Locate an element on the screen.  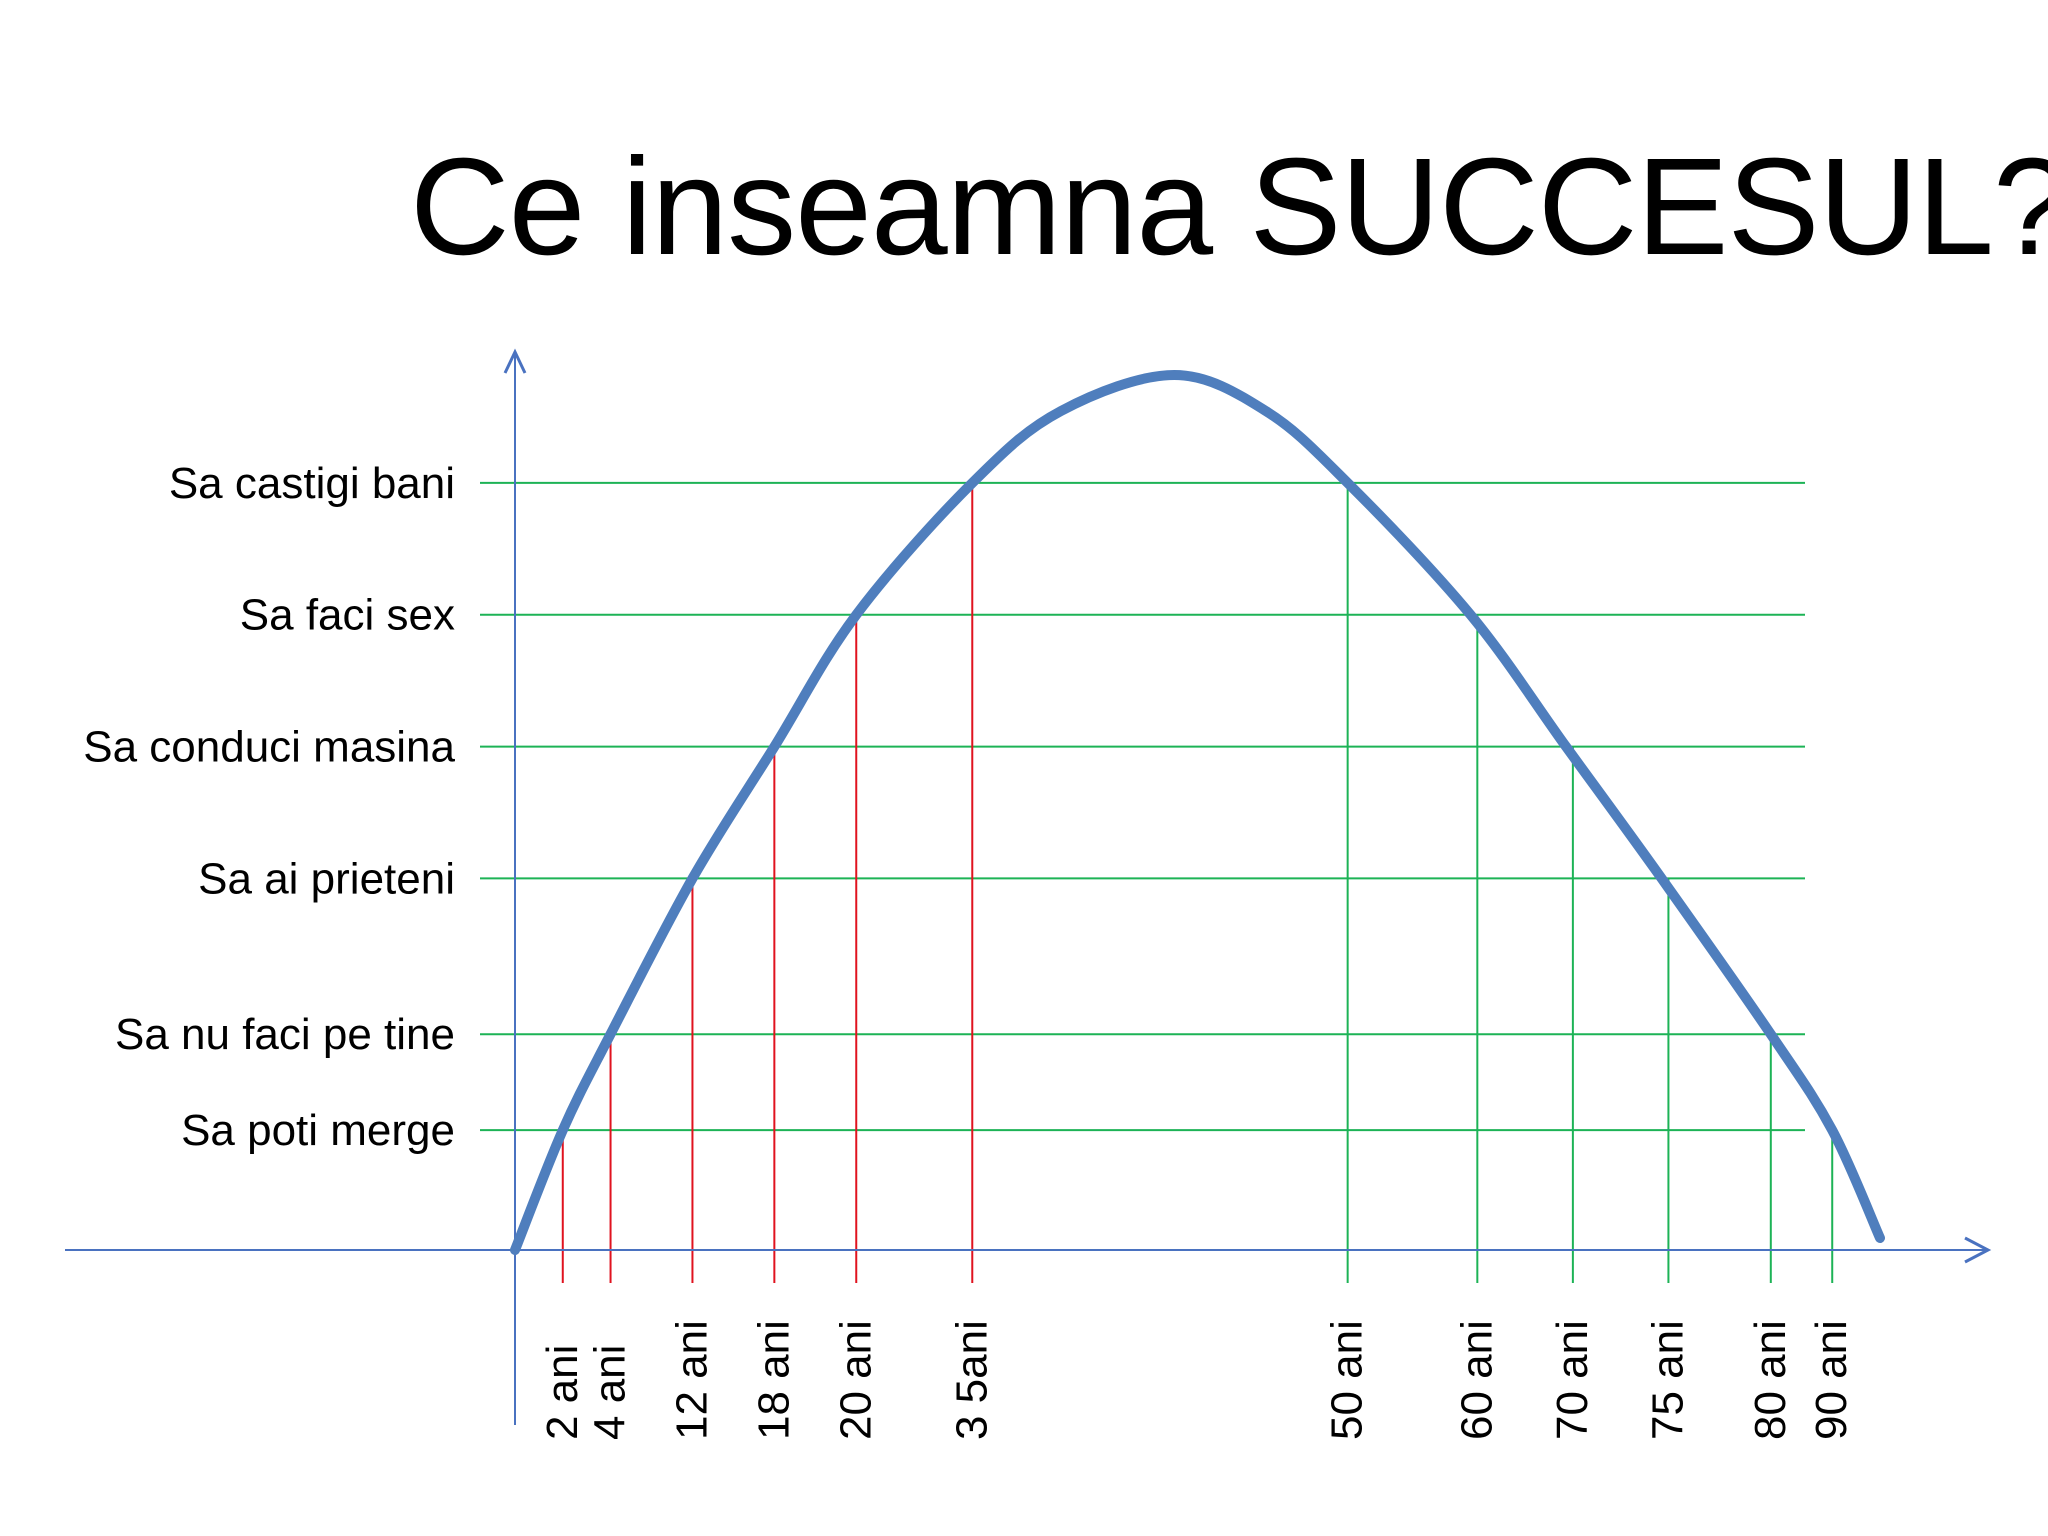
level-label: Sa nu faci pe tine is located at coordinates (285, 1034).